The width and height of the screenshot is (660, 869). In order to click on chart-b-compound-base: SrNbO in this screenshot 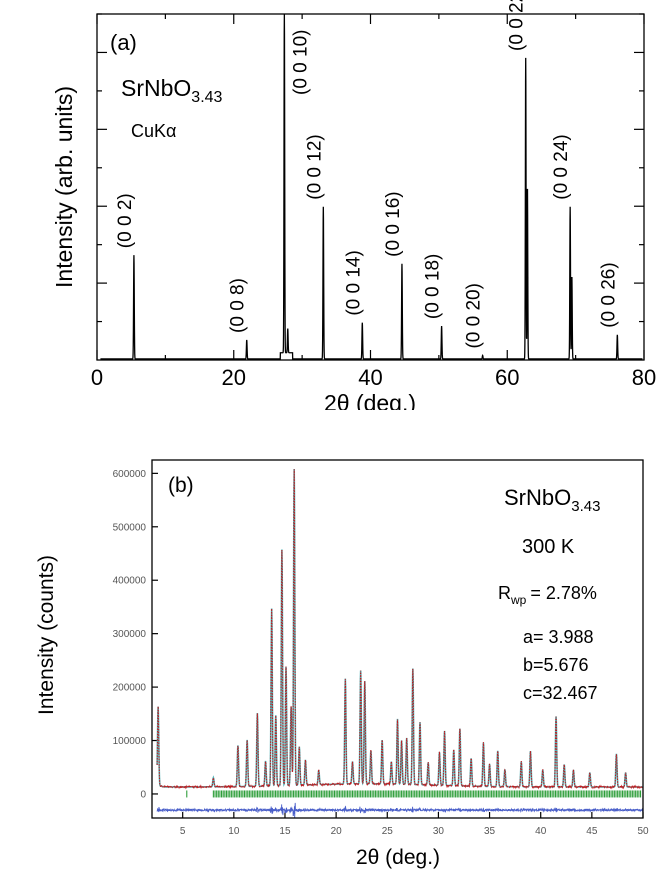, I will do `click(537, 497)`.